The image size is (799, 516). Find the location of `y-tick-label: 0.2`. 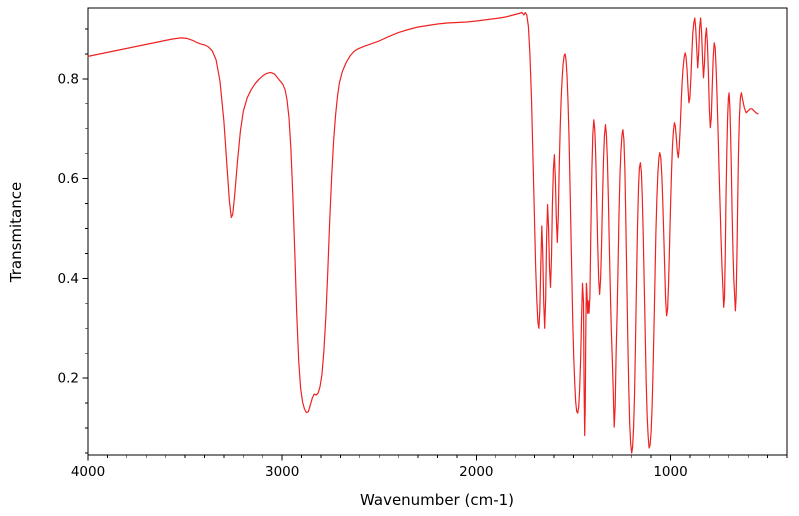

y-tick-label: 0.2 is located at coordinates (68, 379).